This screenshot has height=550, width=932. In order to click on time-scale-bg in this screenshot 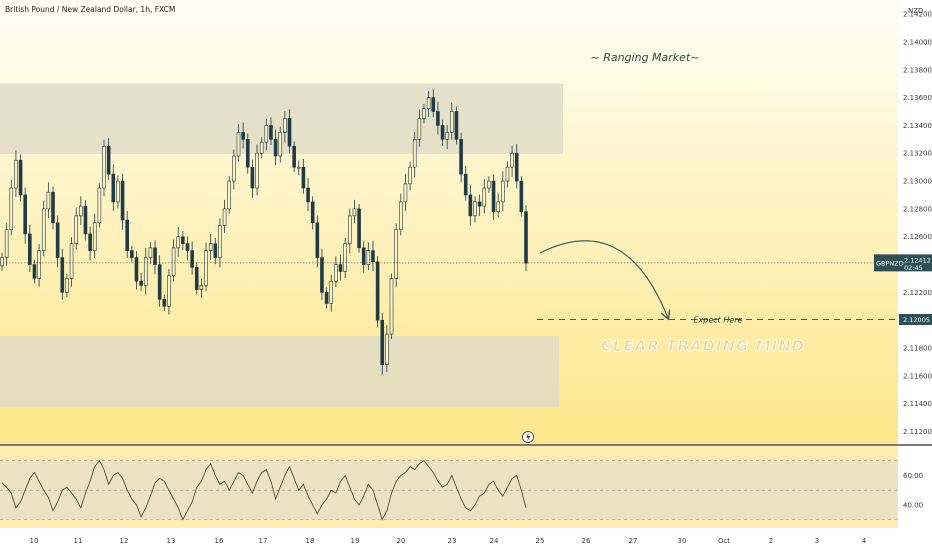, I will do `click(466, 539)`.